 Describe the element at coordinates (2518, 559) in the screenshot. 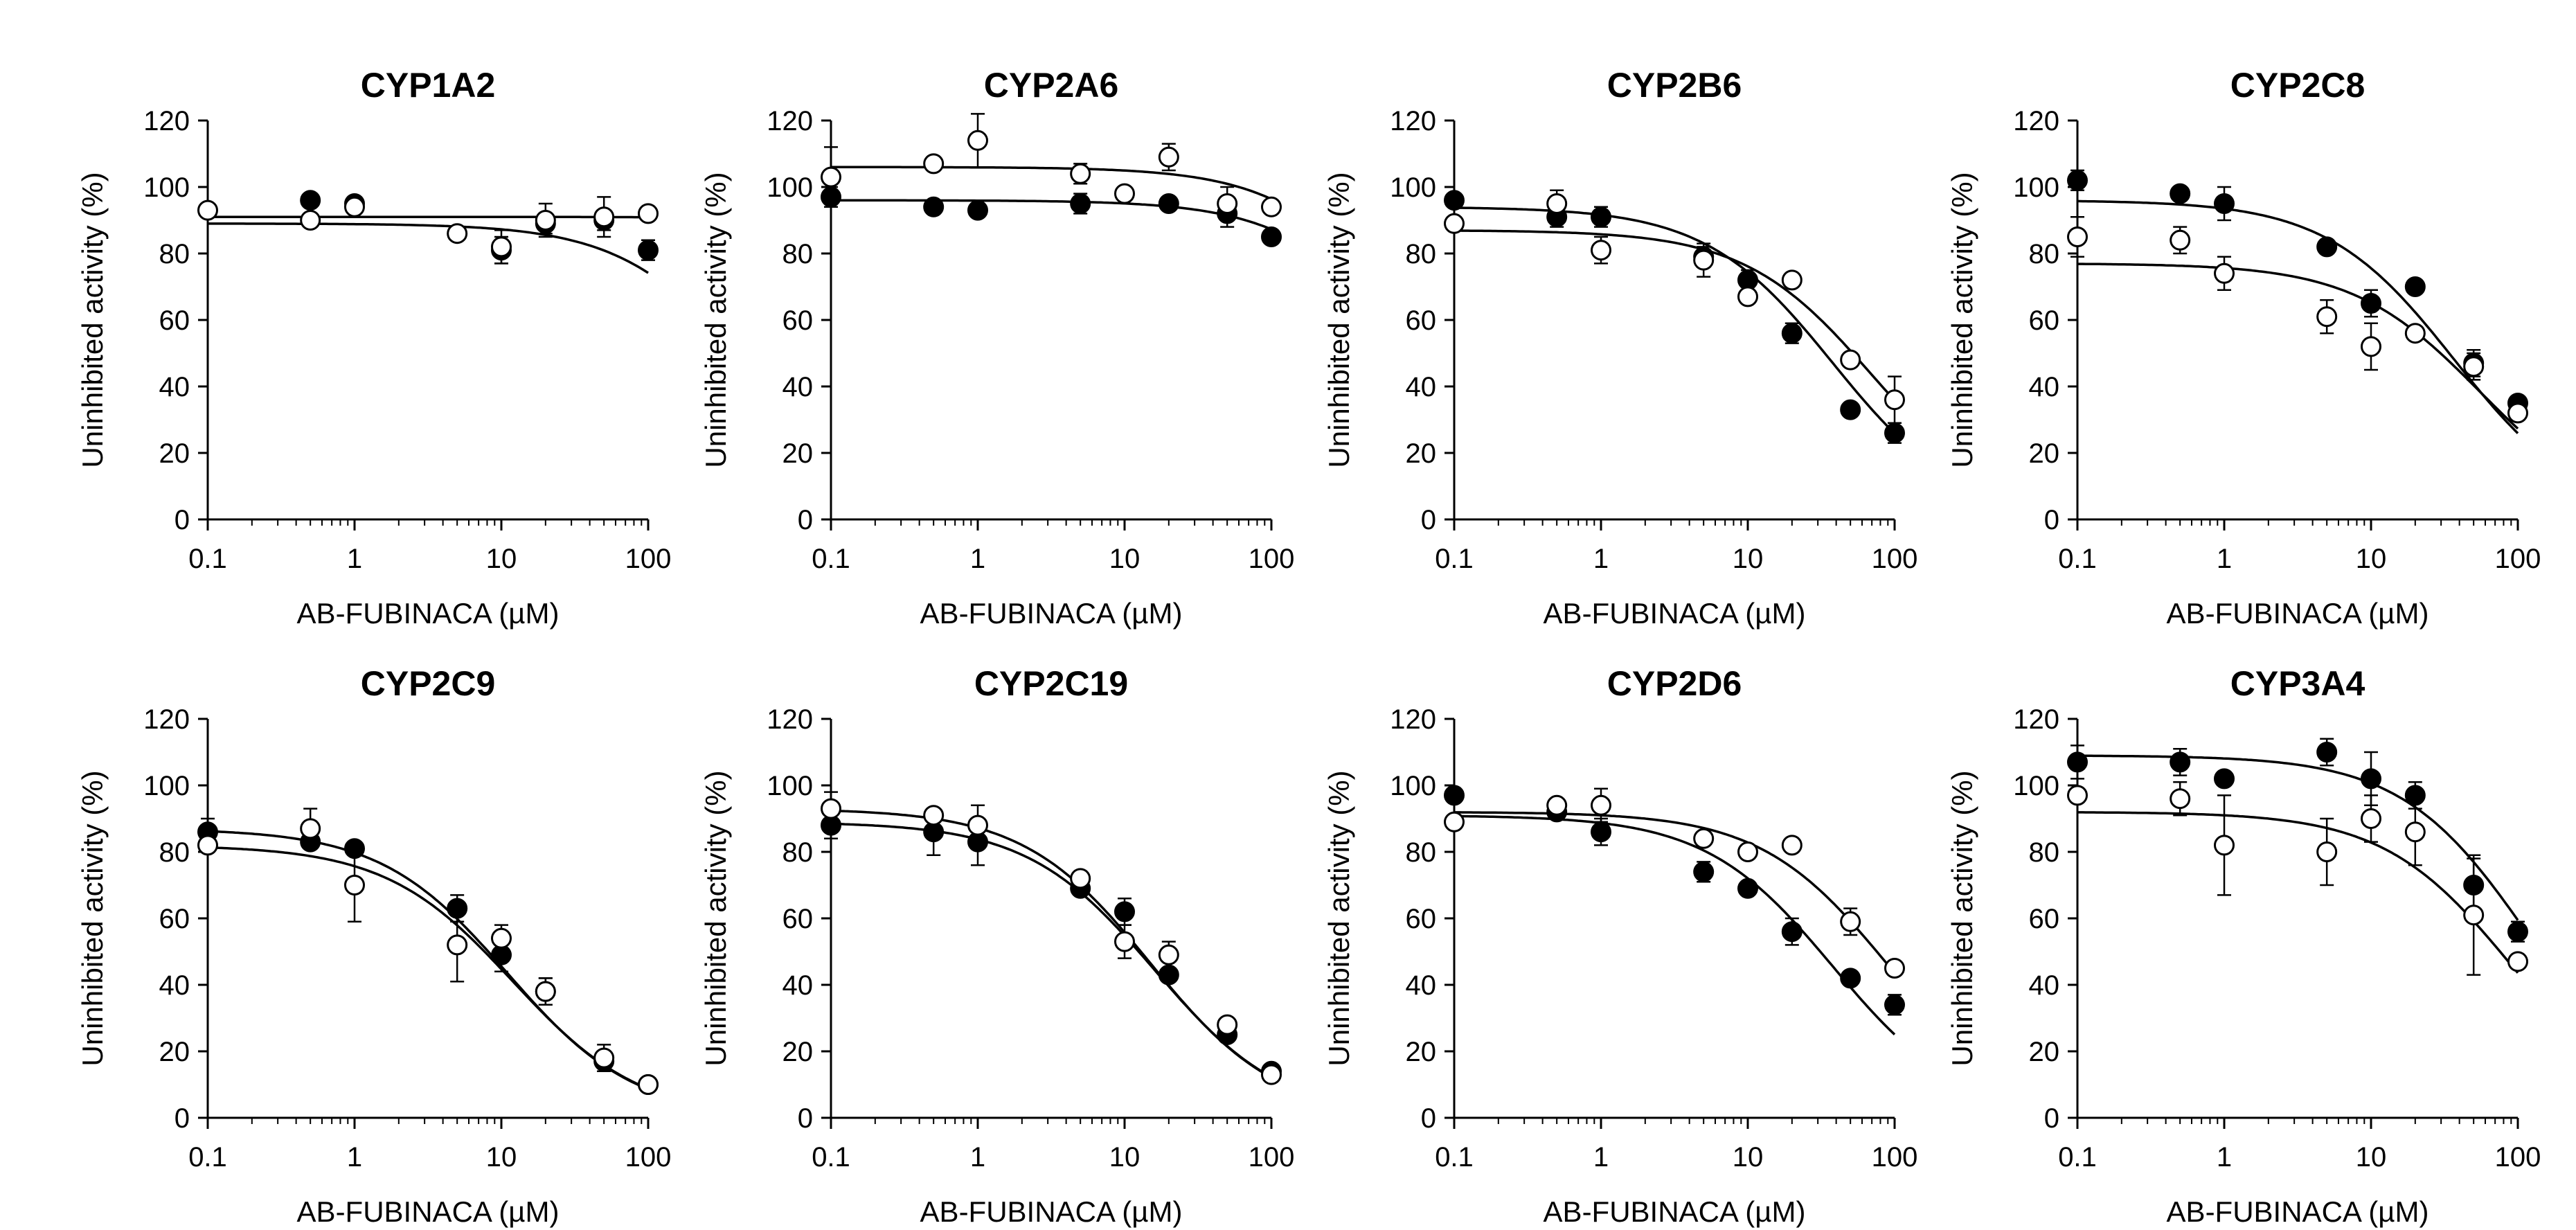

I see `x-tick-label: 100` at that location.